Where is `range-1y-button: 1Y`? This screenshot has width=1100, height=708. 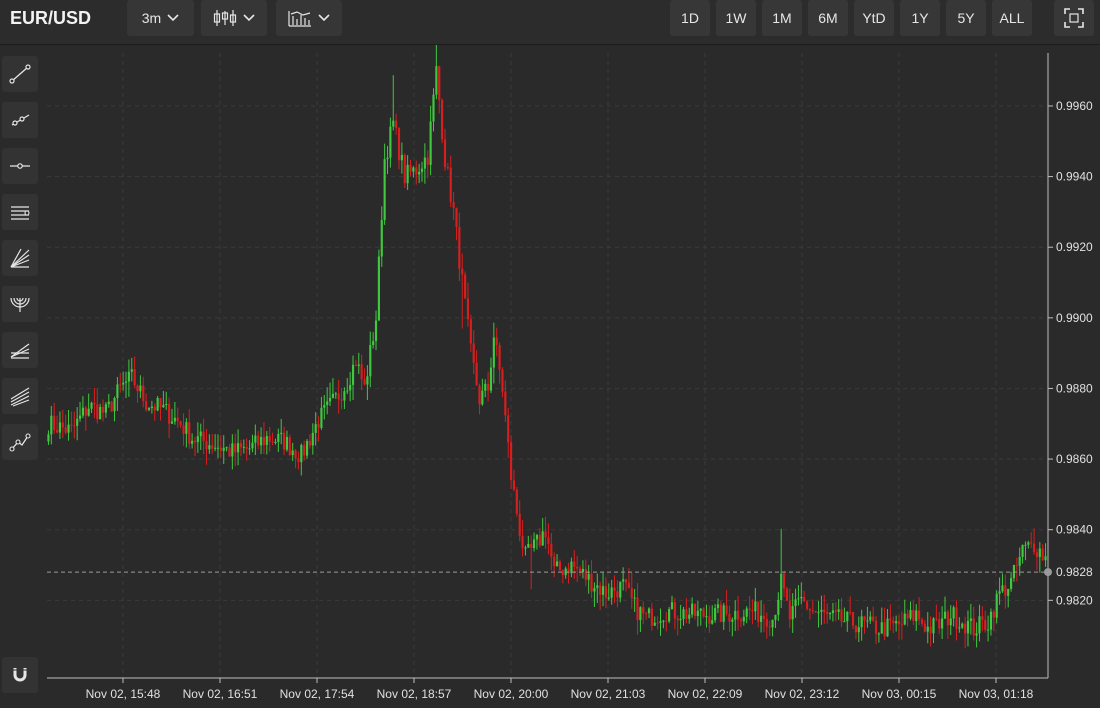
range-1y-button: 1Y is located at coordinates (920, 18).